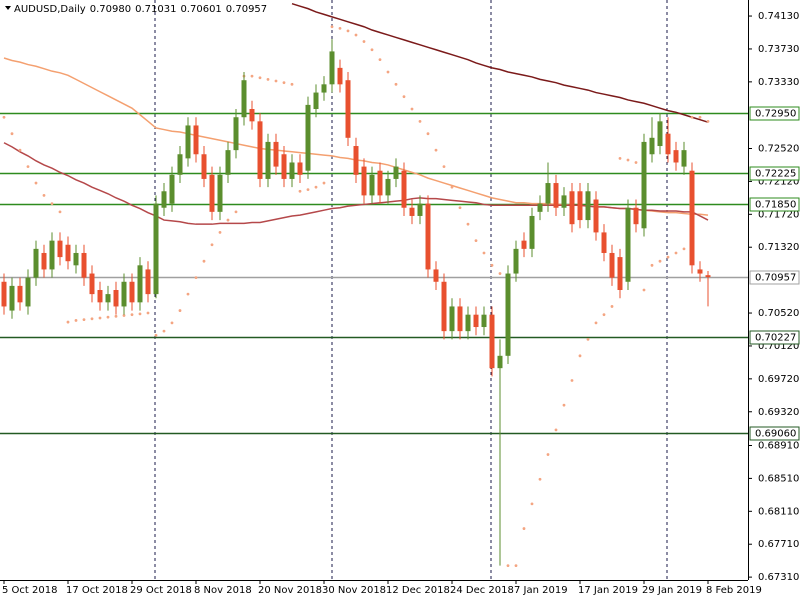  I want to click on y-tick-label: 0.71720, so click(778, 214).